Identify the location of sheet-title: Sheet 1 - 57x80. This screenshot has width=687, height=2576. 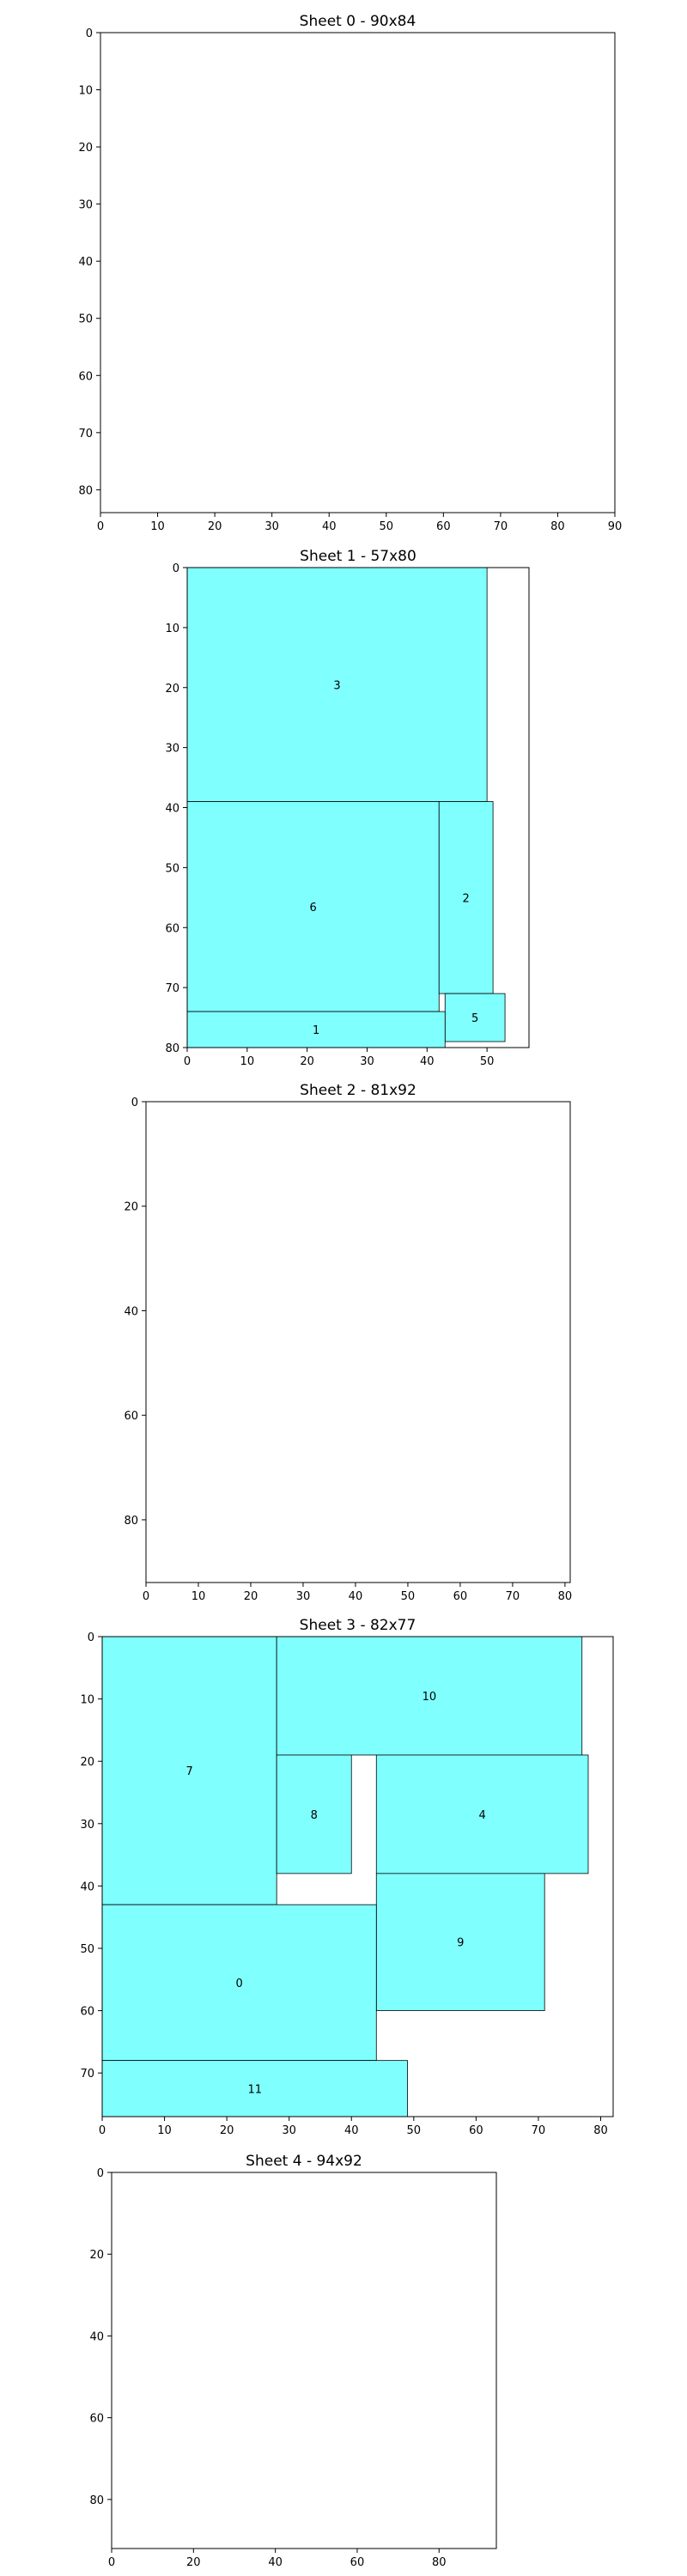
(358, 556).